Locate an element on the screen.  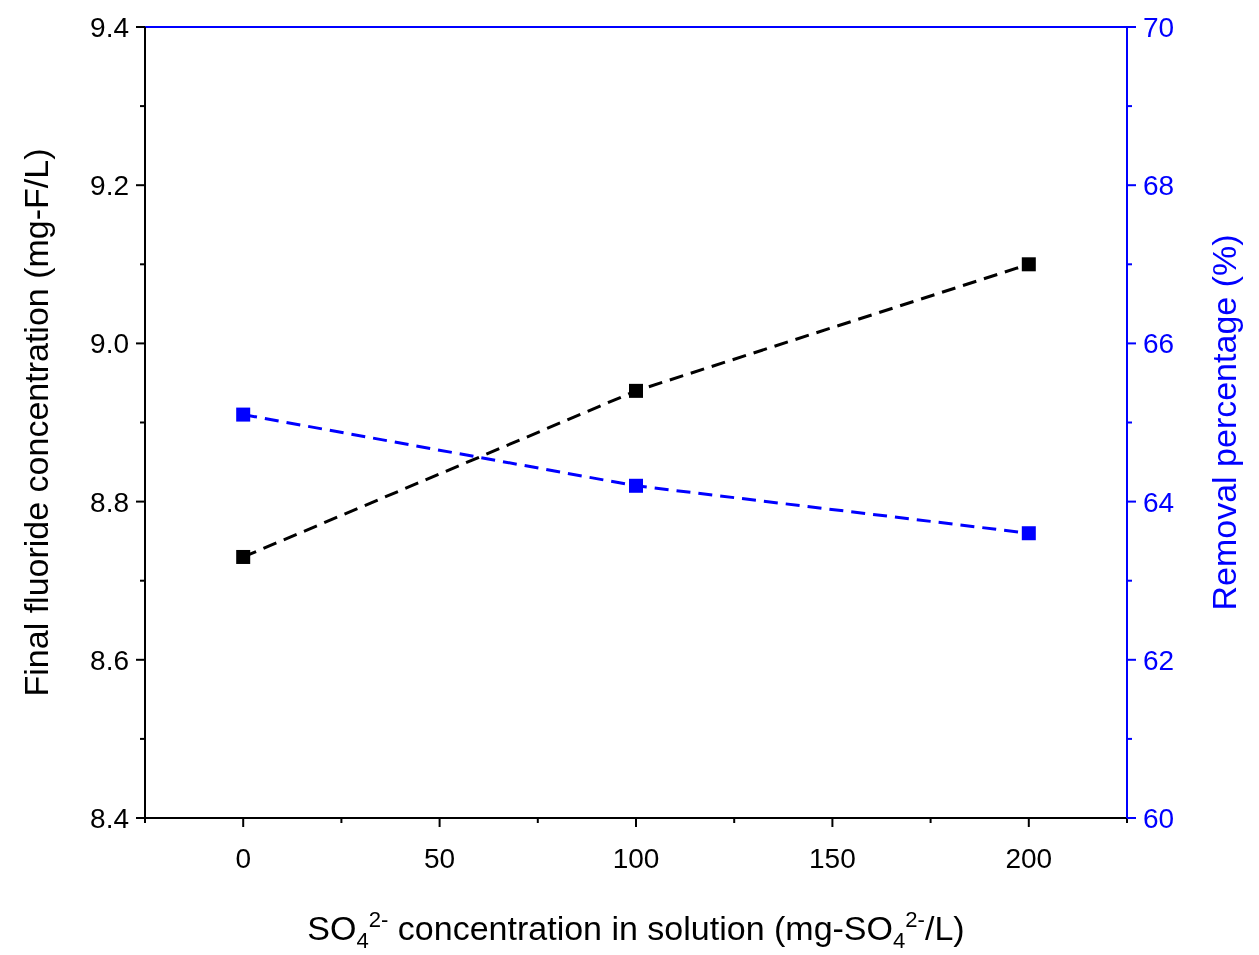
y-tick-label: 9.4 is located at coordinates (109, 27).